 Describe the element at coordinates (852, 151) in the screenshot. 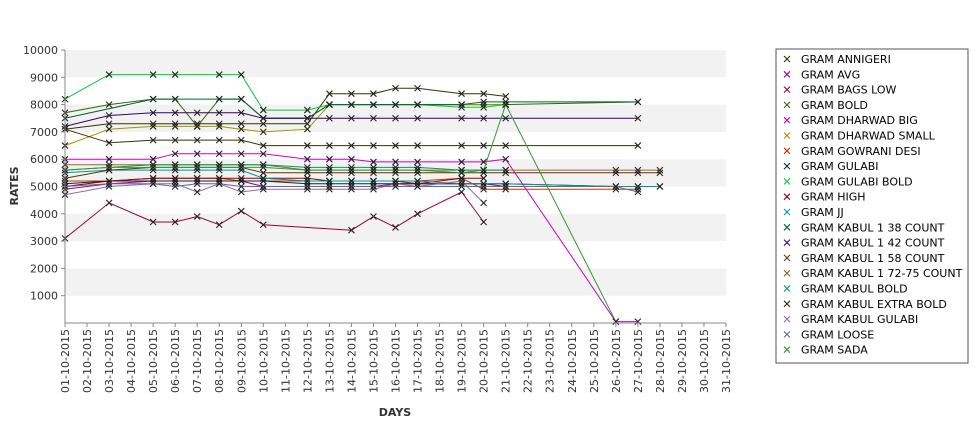

I see `legend-item: GRAM GOWRANI DESI` at that location.